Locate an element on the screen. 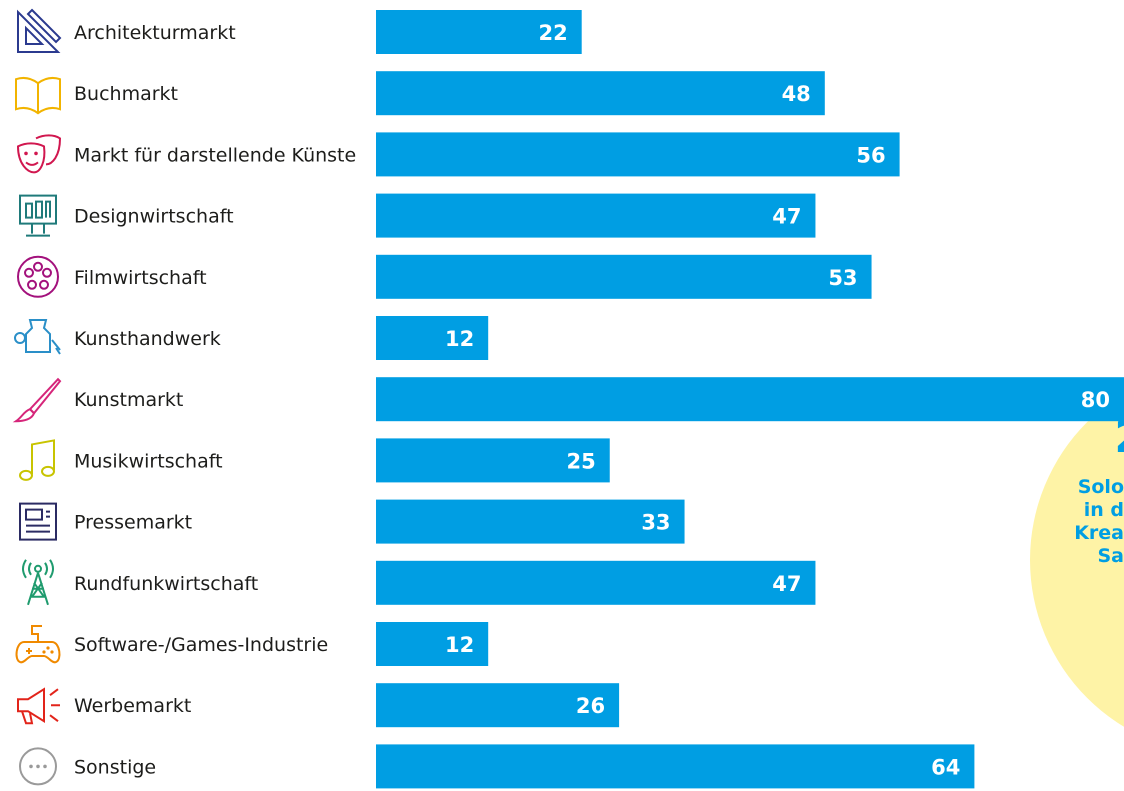  callout-line-1: Solo is located at coordinates (1101, 487).